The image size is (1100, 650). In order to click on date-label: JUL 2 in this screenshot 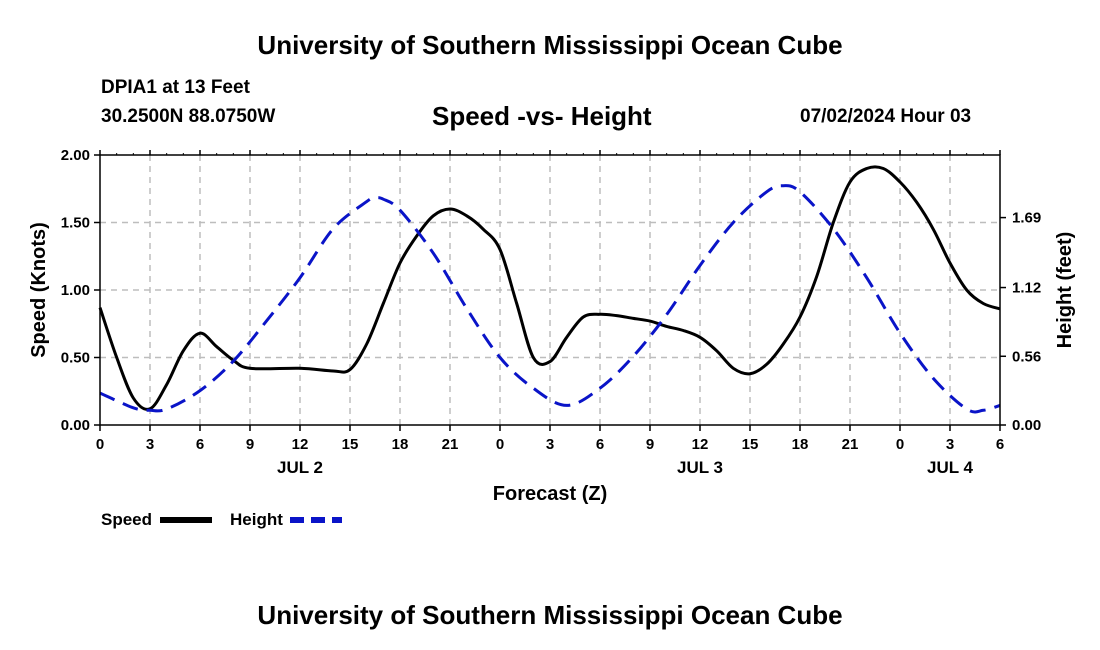, I will do `click(300, 467)`.